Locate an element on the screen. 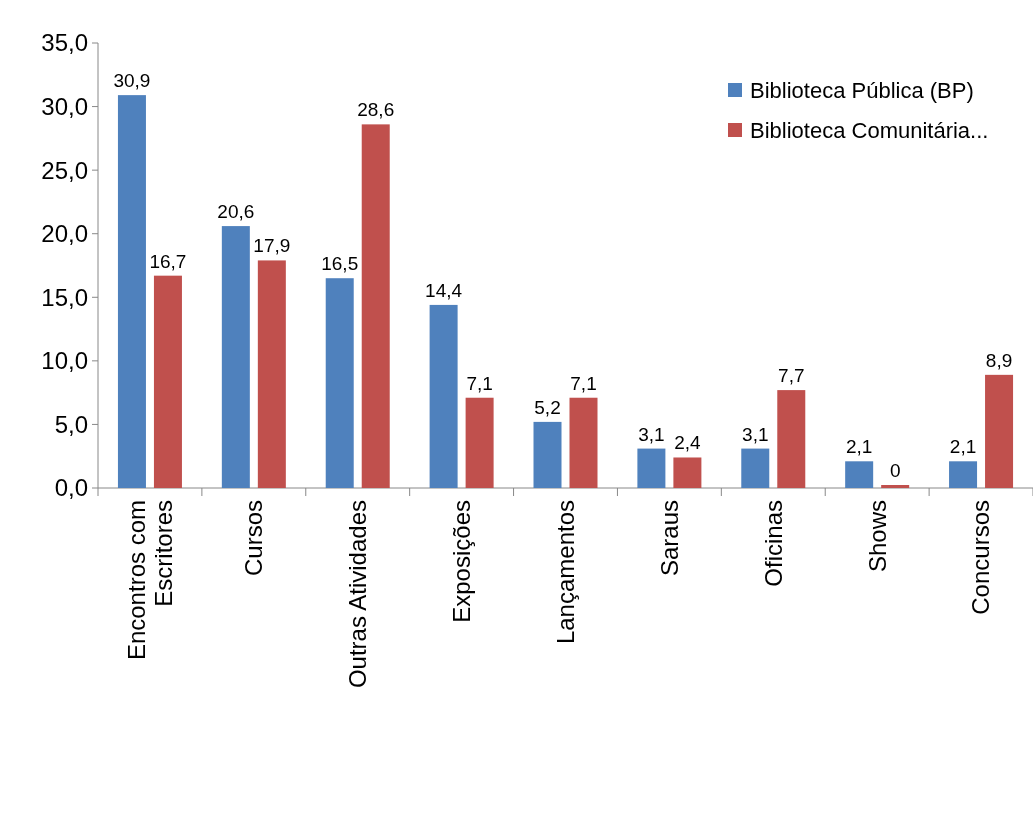 The width and height of the screenshot is (1033, 839). data-label: 28,6 is located at coordinates (376, 110).